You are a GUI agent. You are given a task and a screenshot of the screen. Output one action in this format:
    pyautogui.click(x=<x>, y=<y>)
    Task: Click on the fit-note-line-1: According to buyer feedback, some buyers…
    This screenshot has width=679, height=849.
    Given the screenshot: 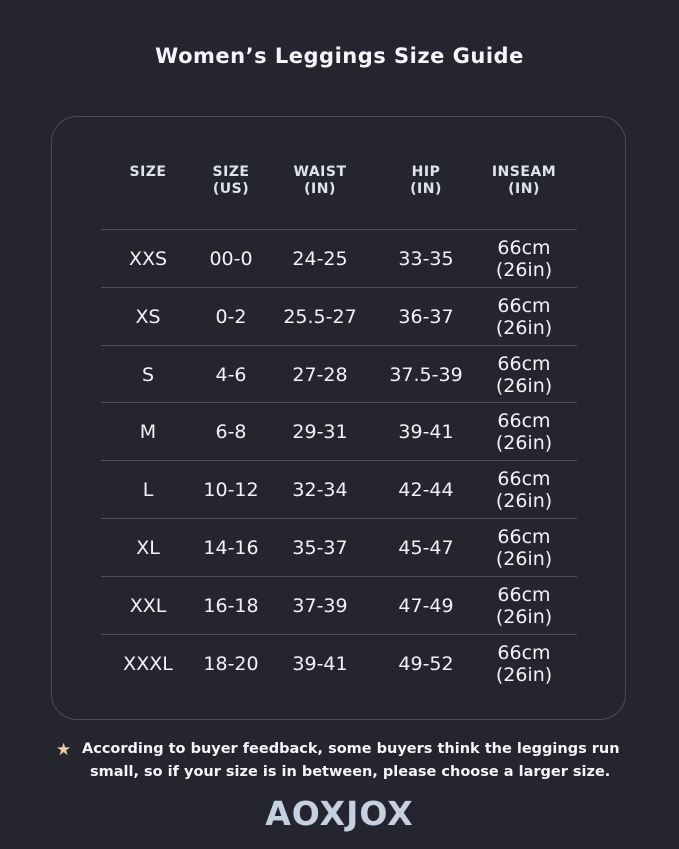 What is the action you would take?
    pyautogui.click(x=351, y=749)
    